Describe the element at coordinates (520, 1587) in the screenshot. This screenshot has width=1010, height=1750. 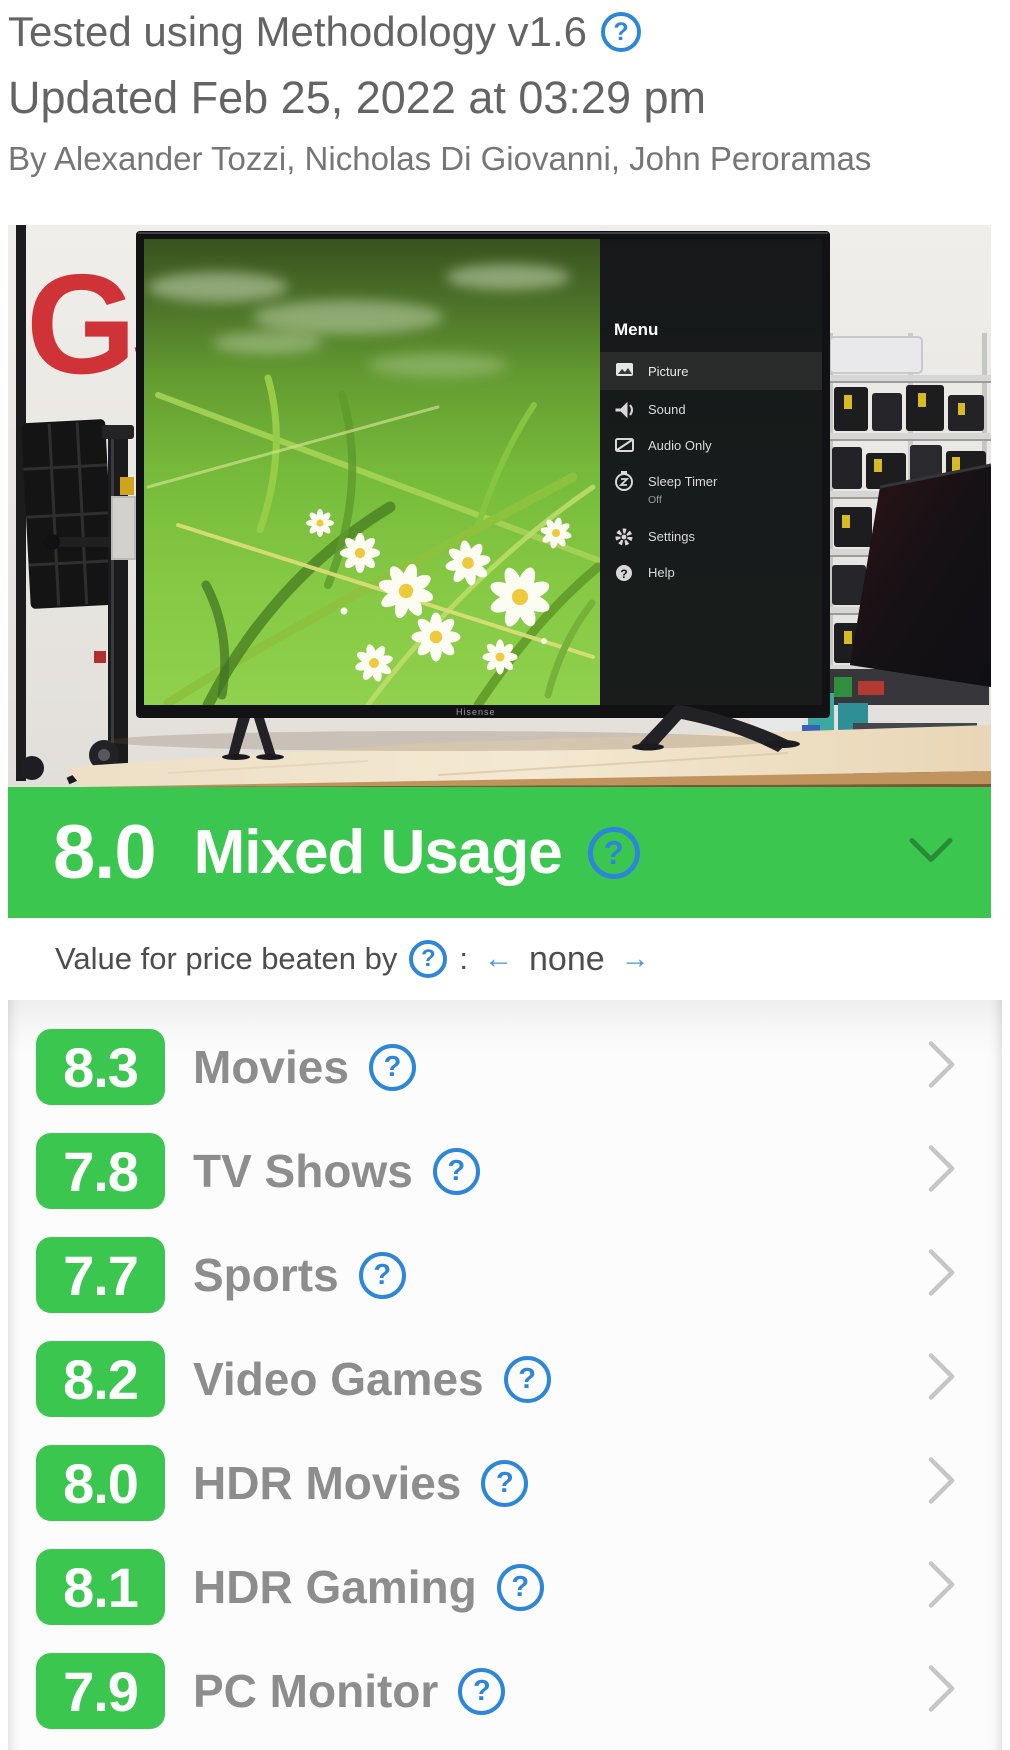
I see `hdr-gaming-help-icon` at that location.